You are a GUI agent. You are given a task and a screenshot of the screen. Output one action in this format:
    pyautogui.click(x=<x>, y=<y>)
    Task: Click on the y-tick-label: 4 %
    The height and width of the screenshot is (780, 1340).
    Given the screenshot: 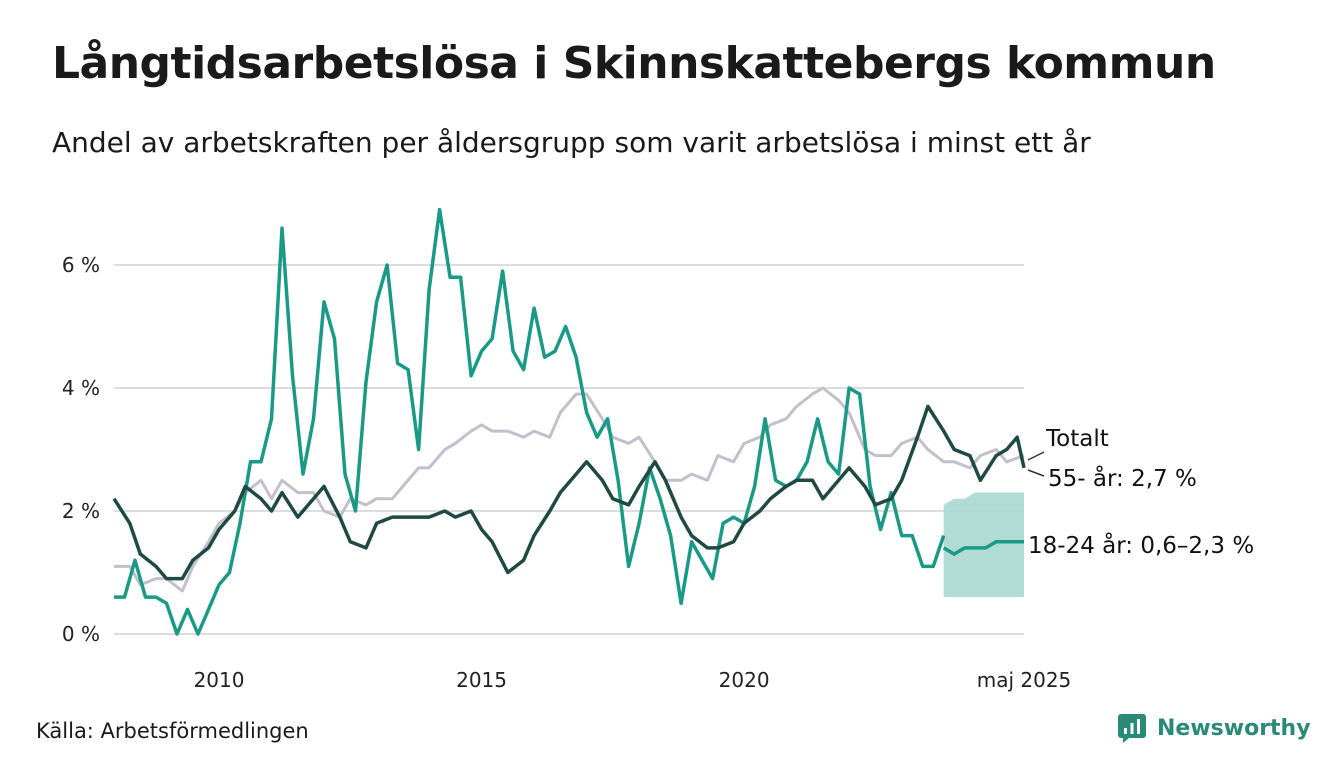 What is the action you would take?
    pyautogui.click(x=81, y=388)
    